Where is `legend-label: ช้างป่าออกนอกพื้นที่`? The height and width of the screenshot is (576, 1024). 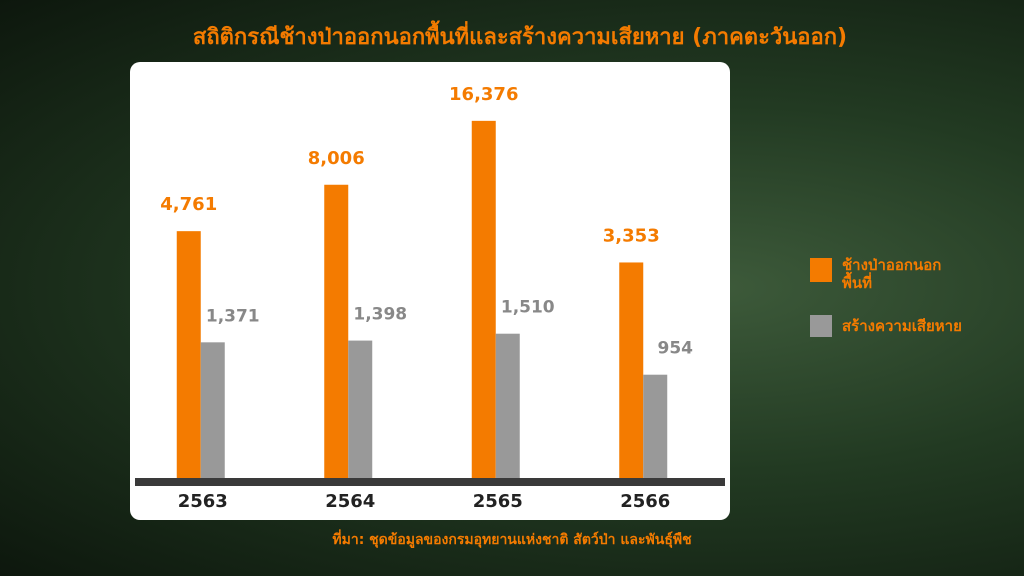 legend-label: ช้างป่าออกนอกพื้นที่ is located at coordinates (892, 274).